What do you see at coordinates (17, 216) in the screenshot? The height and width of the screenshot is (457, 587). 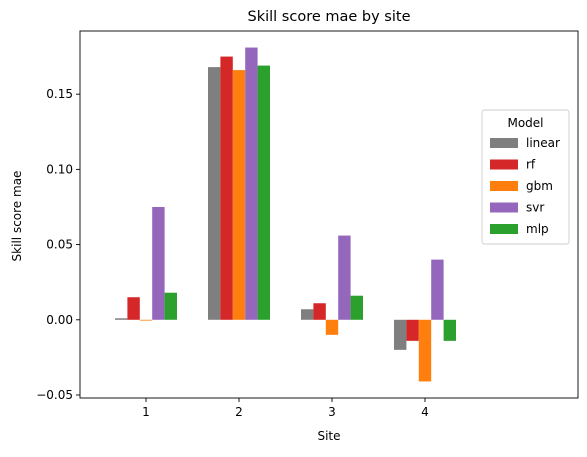 I see `y-axis-label: Skill score mae` at bounding box center [17, 216].